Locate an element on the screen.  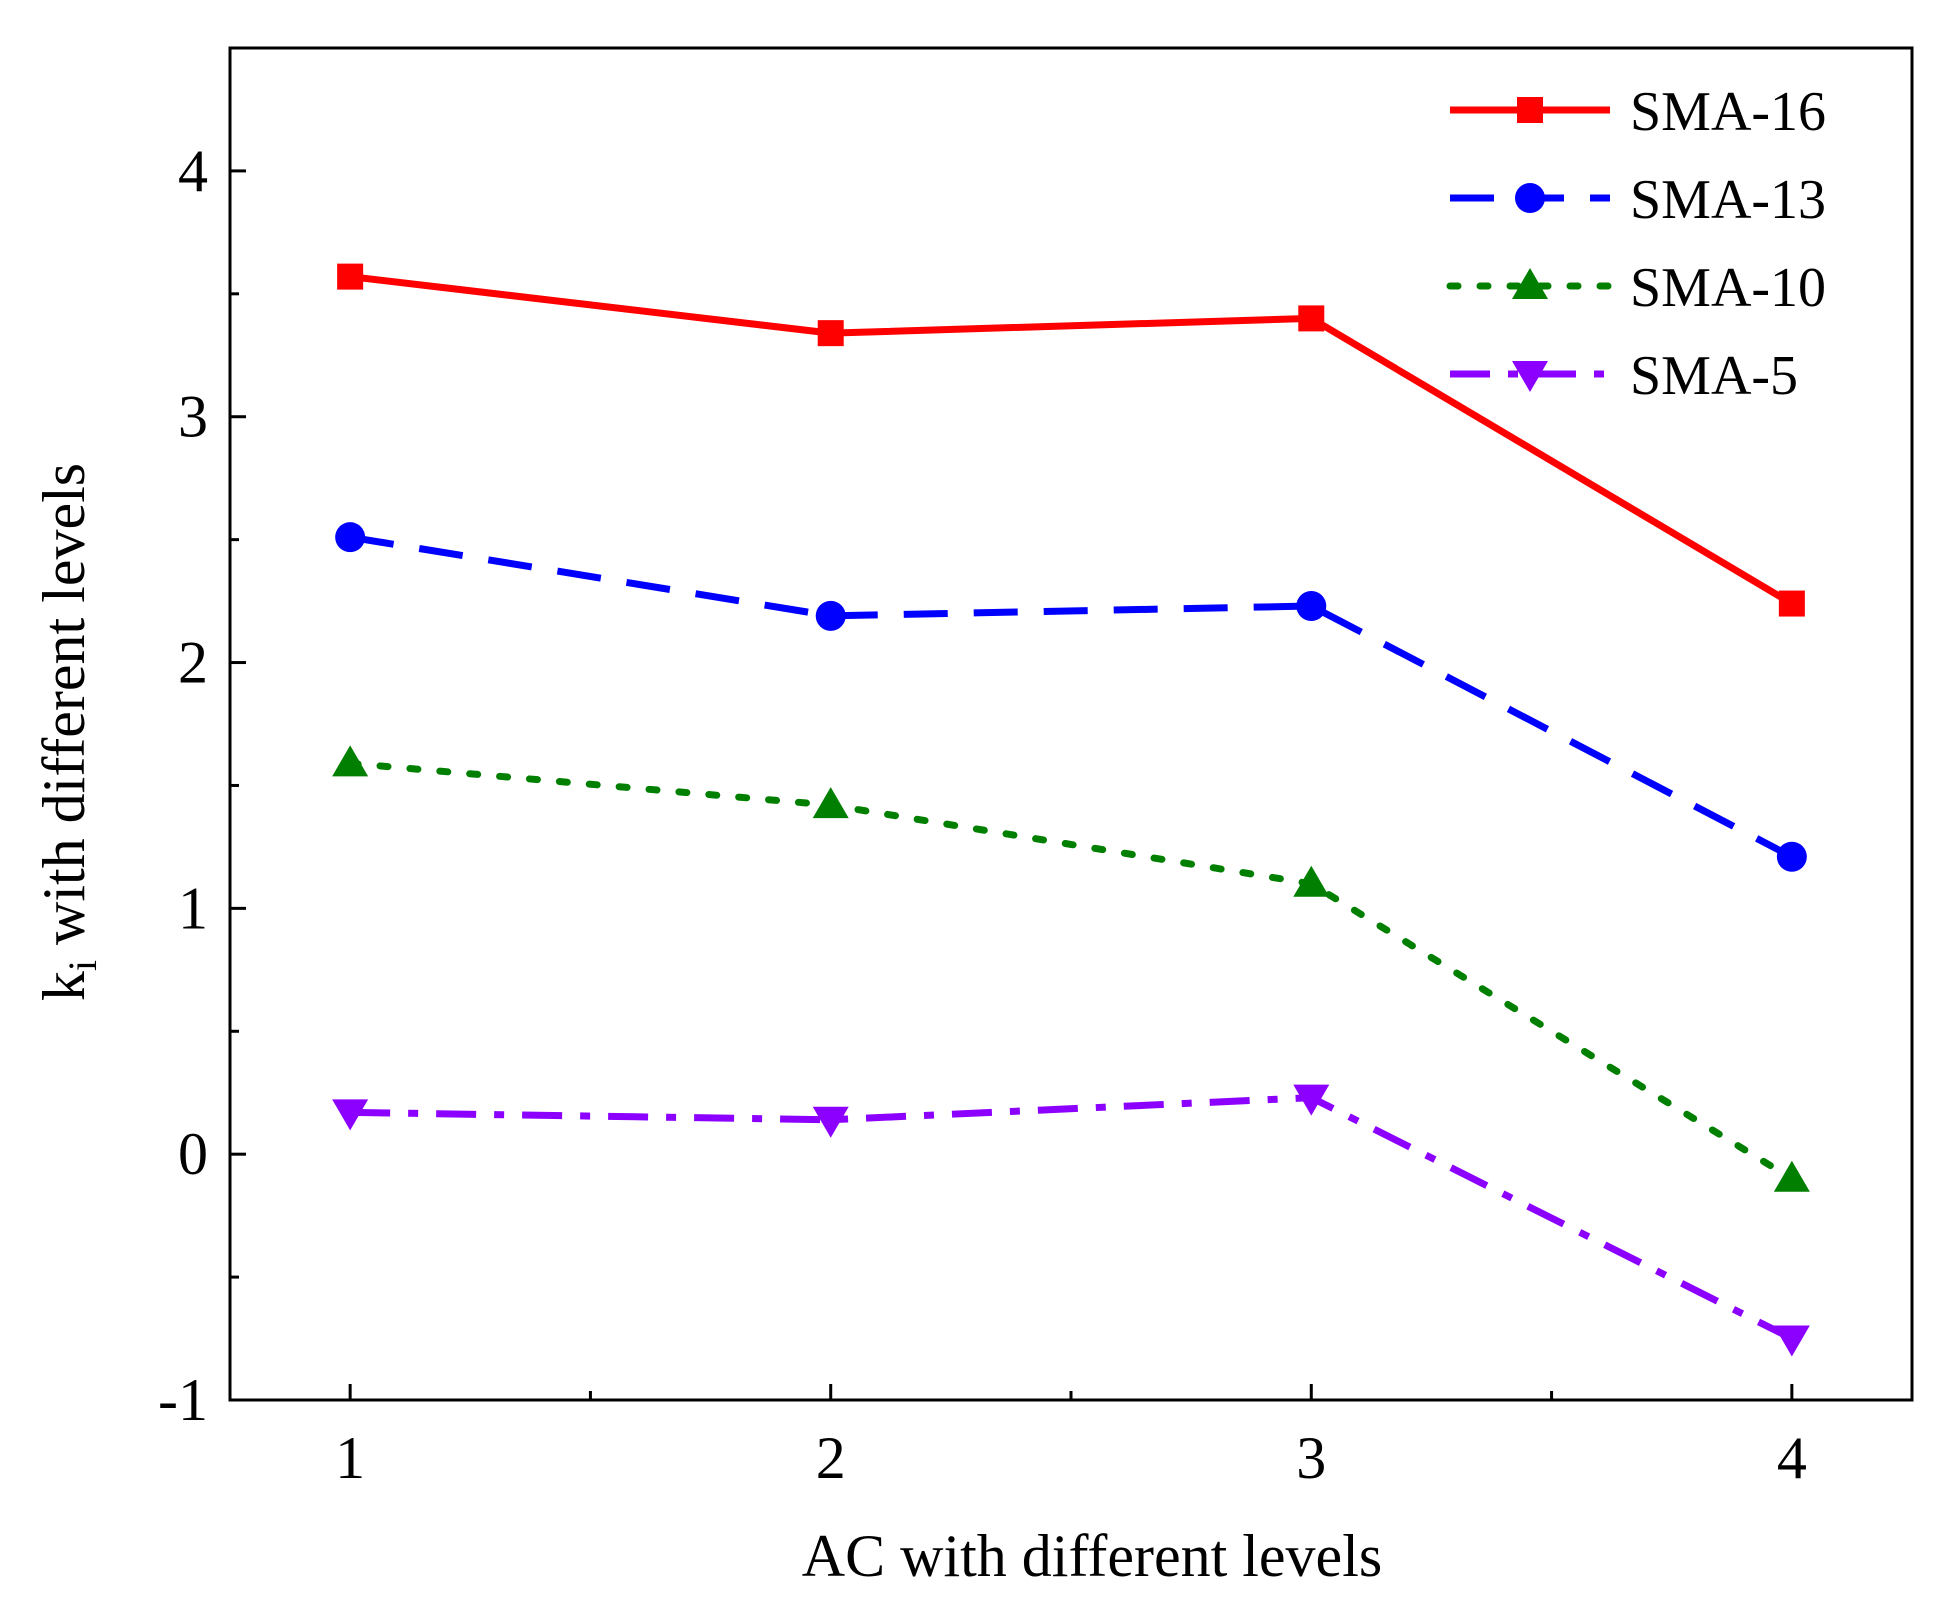
y-axis-title-rest: with different levels is located at coordinates (64, 711).